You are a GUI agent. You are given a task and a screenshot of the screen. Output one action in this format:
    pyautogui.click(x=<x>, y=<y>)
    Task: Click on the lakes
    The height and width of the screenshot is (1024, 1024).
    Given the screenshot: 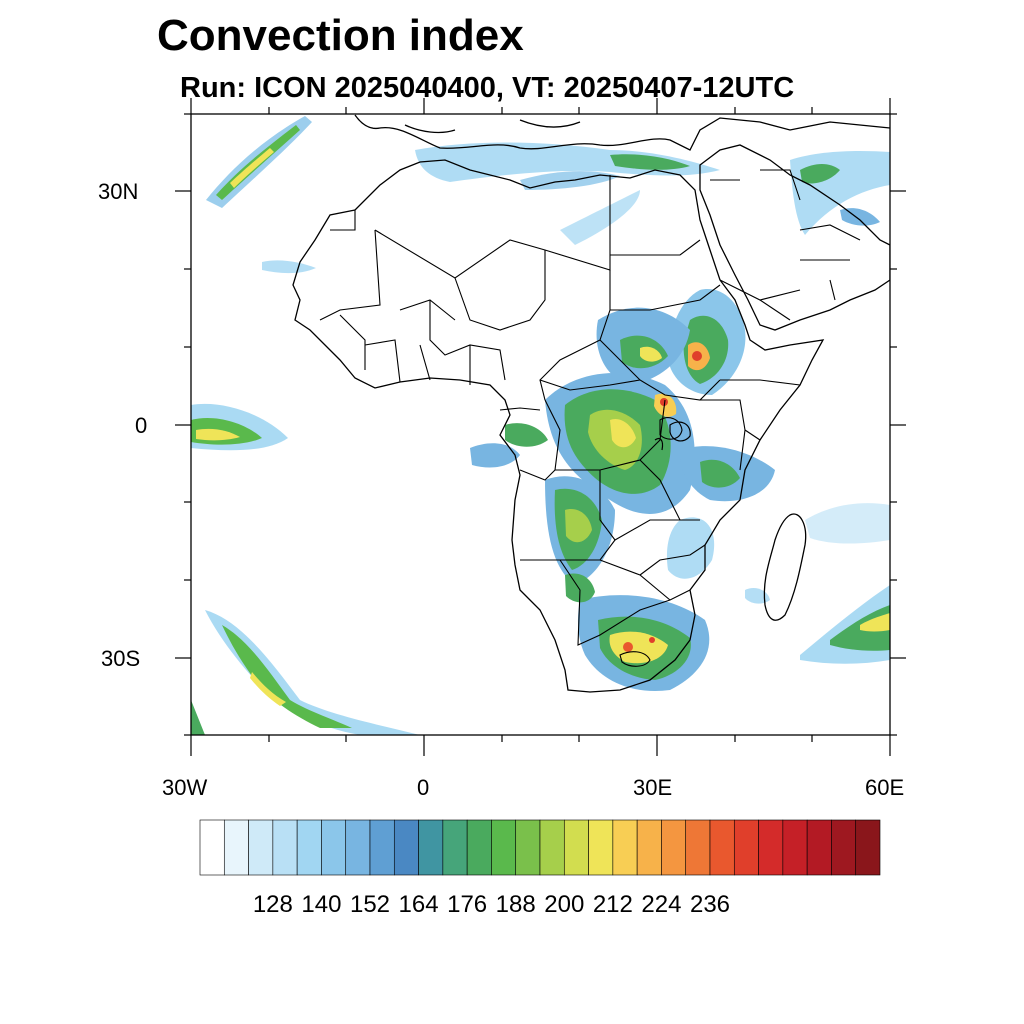 What is the action you would take?
    pyautogui.click(x=672, y=436)
    